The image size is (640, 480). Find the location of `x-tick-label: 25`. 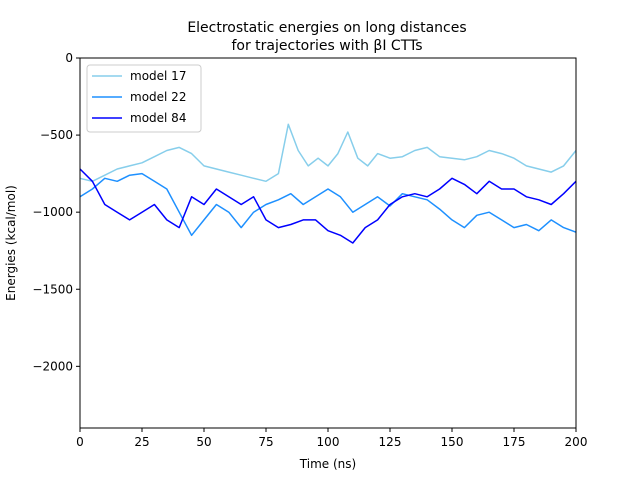

x-tick-label: 25 is located at coordinates (141, 442).